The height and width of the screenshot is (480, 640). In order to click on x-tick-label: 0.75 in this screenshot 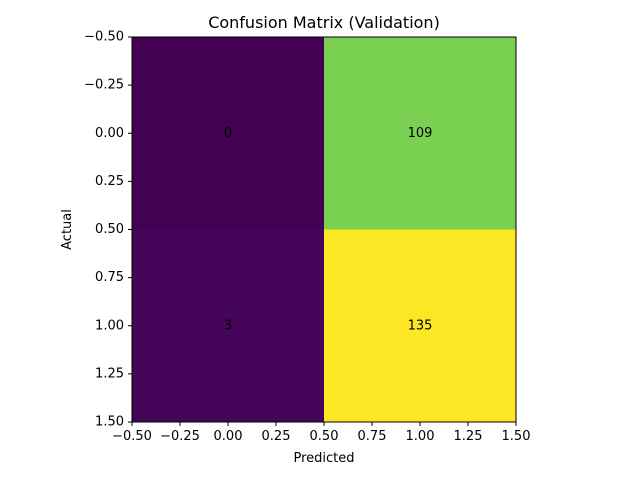, I will do `click(372, 436)`.